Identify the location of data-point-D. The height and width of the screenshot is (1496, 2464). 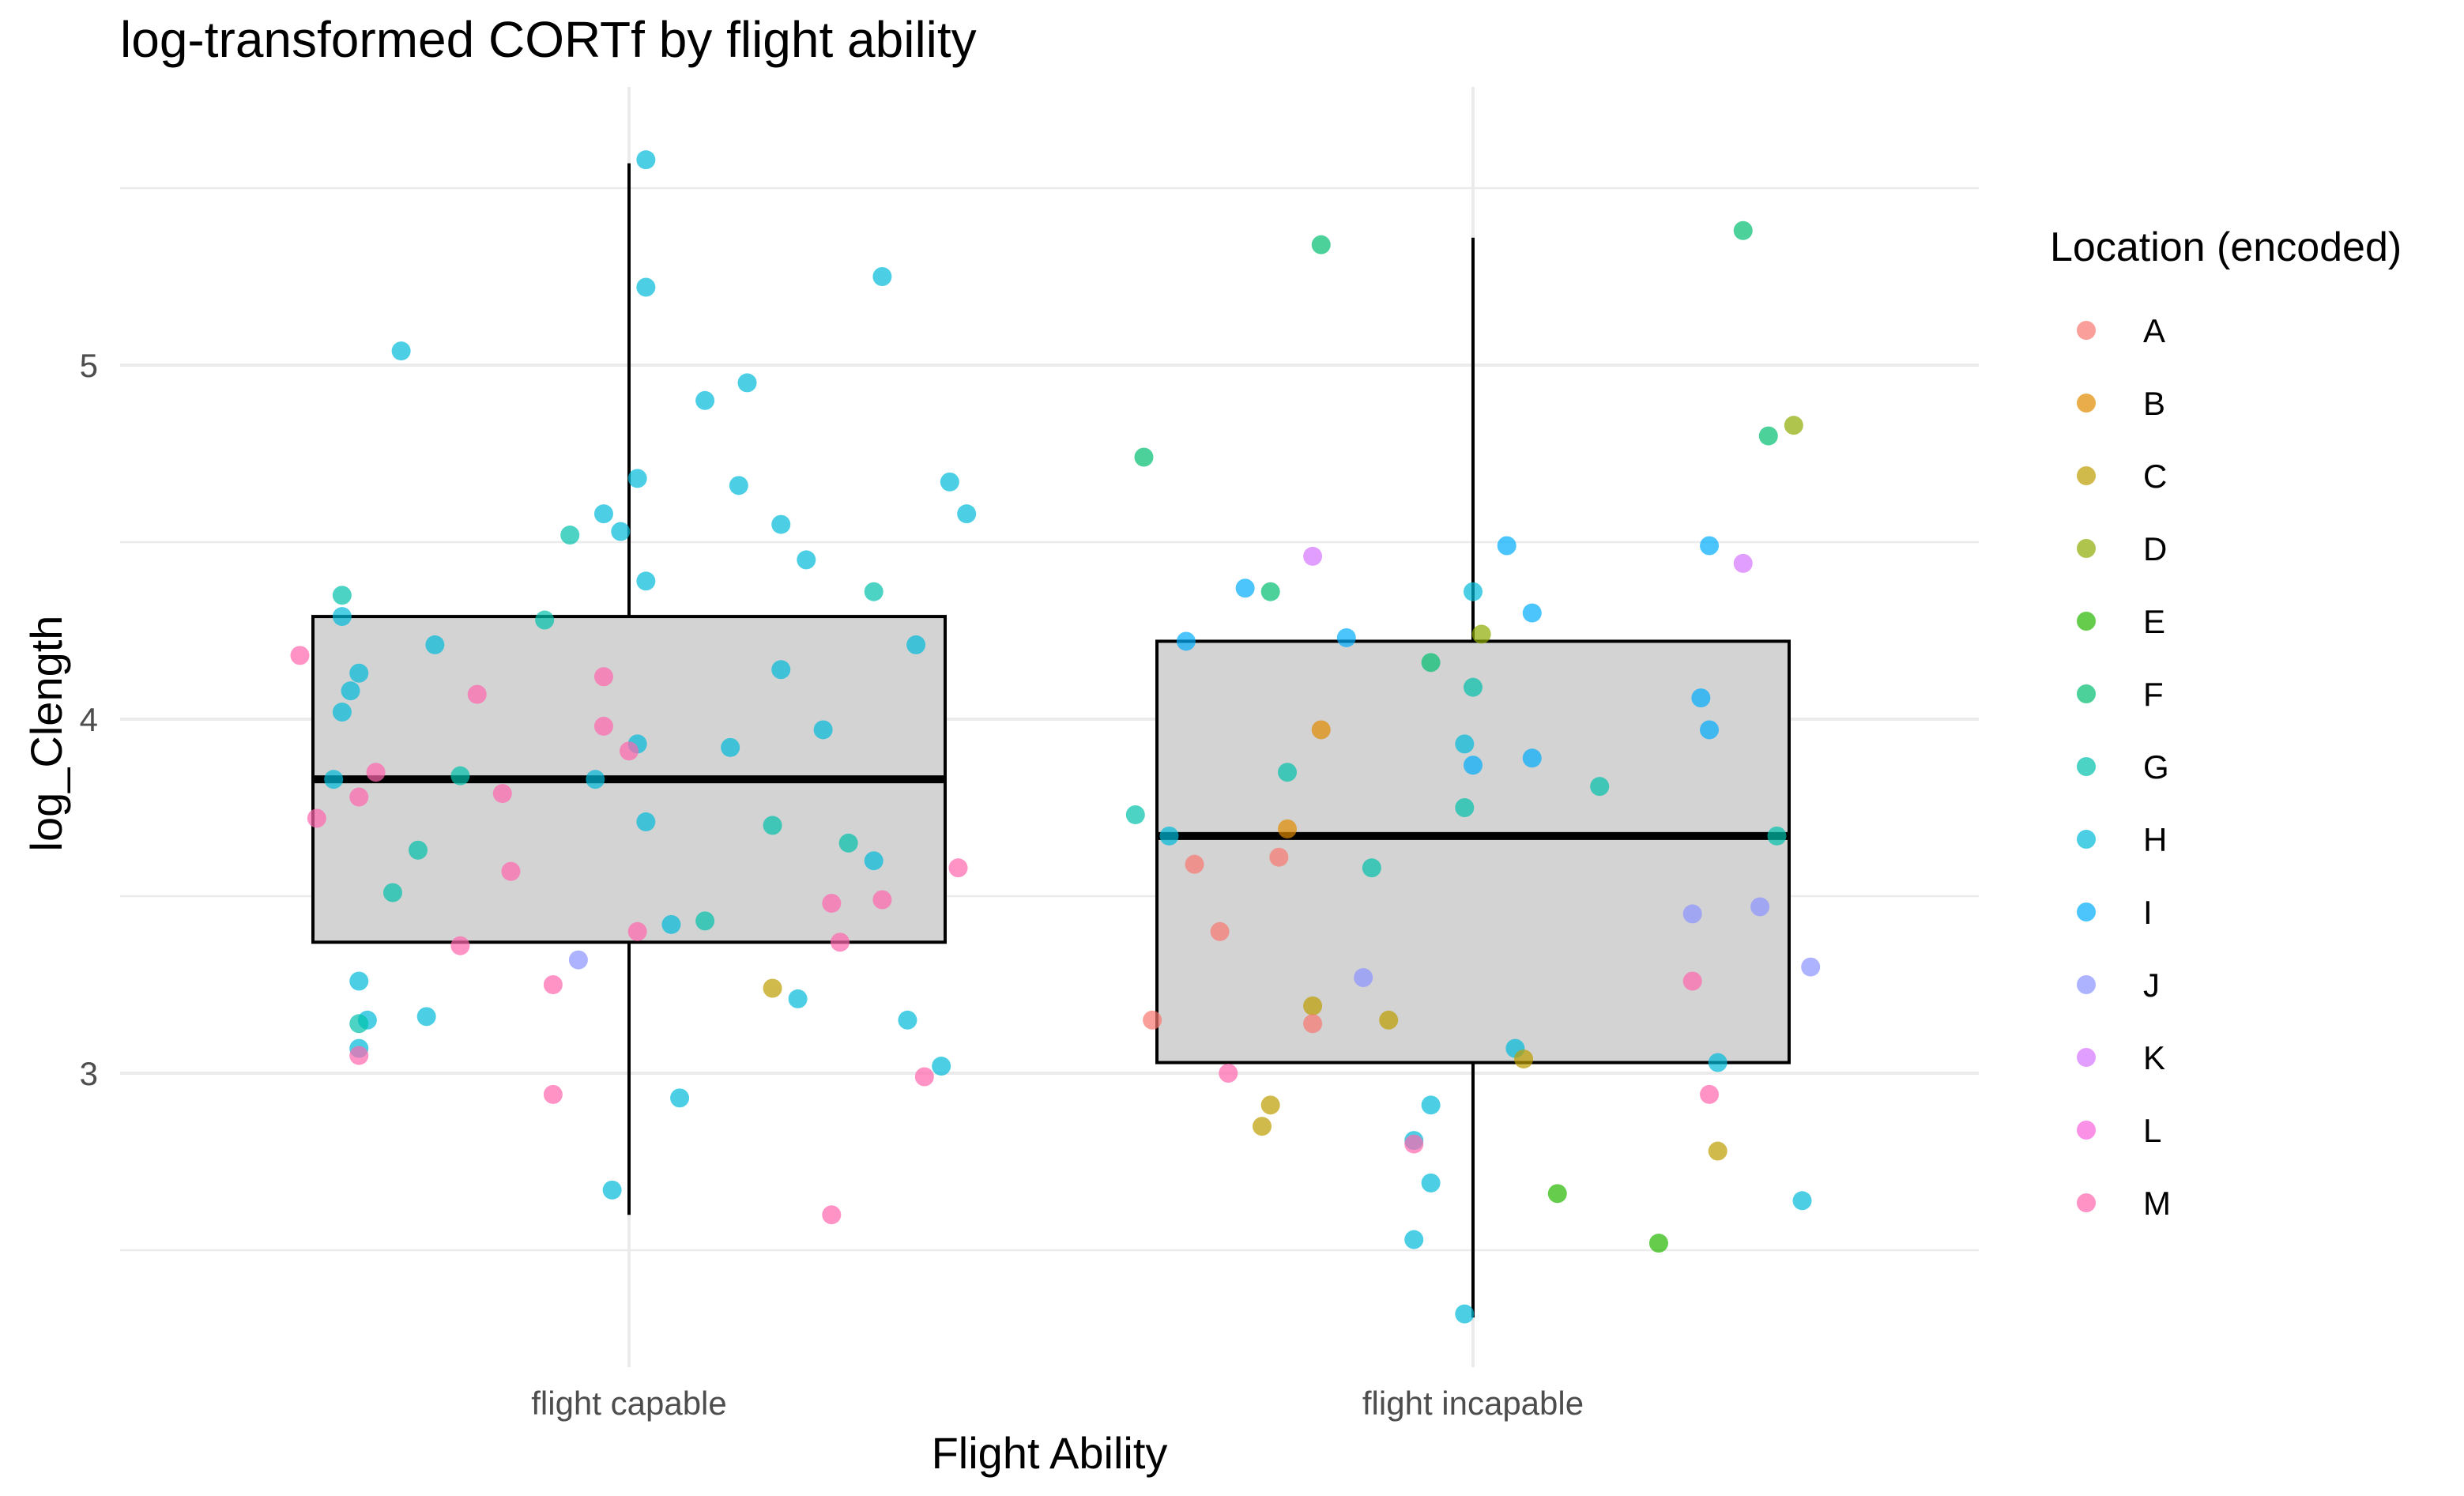
(1481, 634).